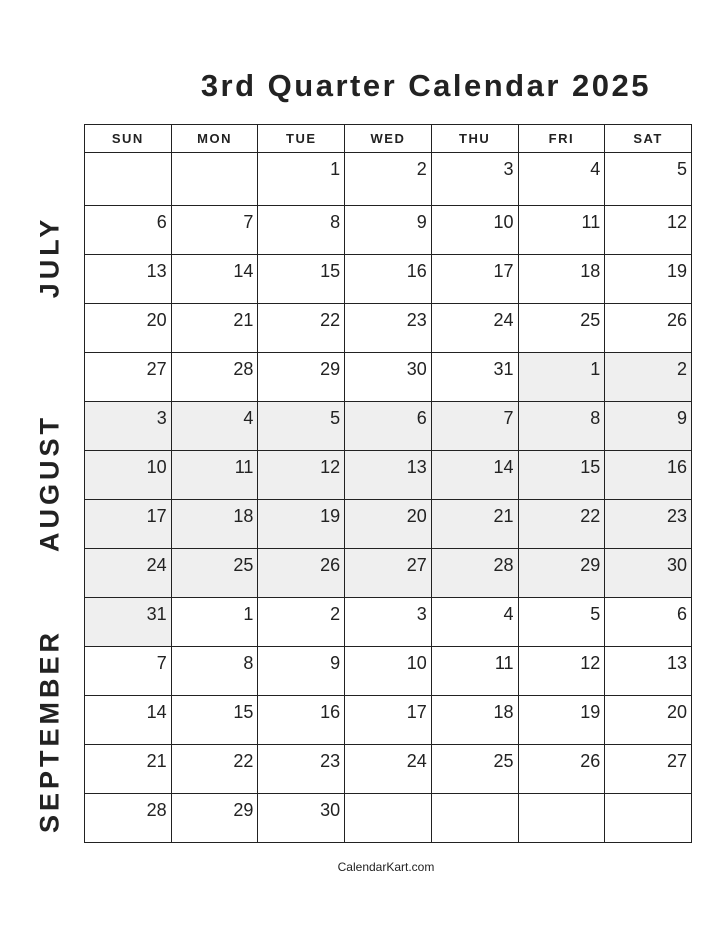 This screenshot has height=942, width=728. I want to click on page-title: 3rd Quarter Calendar 2025, so click(387, 86).